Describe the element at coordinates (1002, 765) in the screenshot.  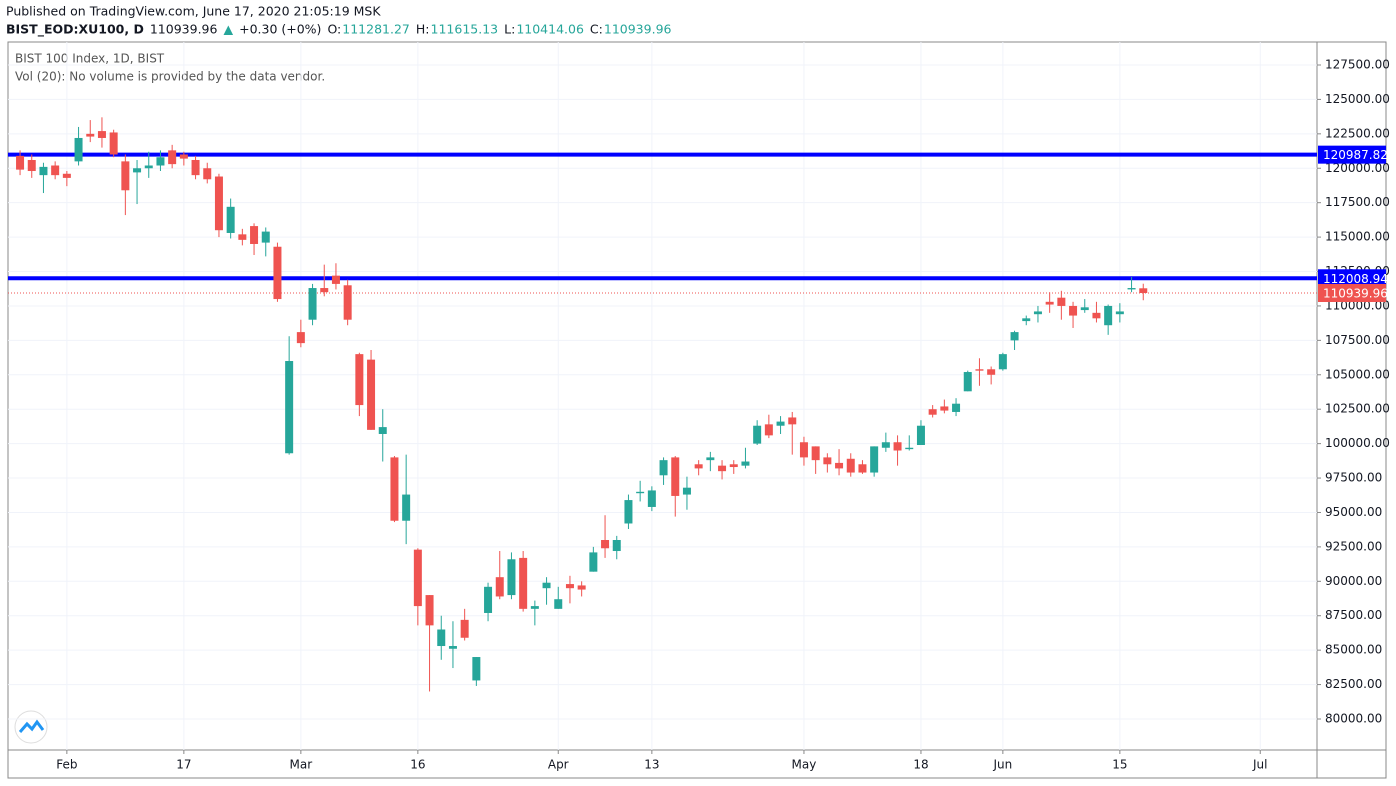
I see `x-tick-label: Jun` at that location.